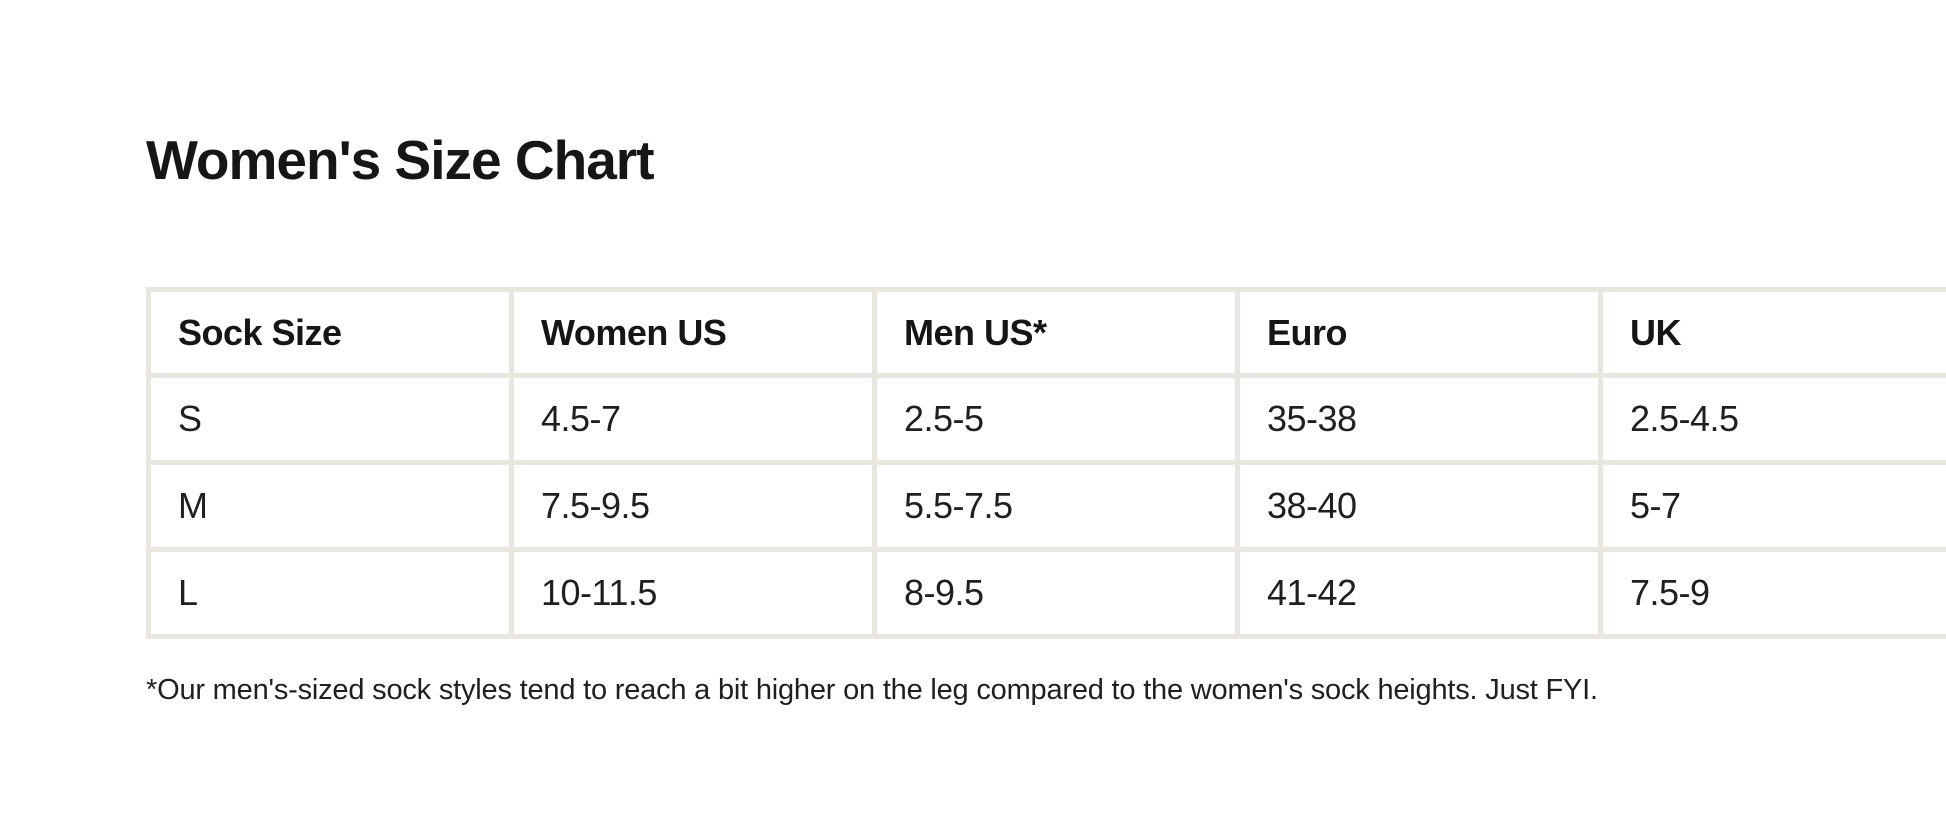 This screenshot has width=1946, height=814. I want to click on men-us-cell: 5.5-7.5, so click(1056, 506).